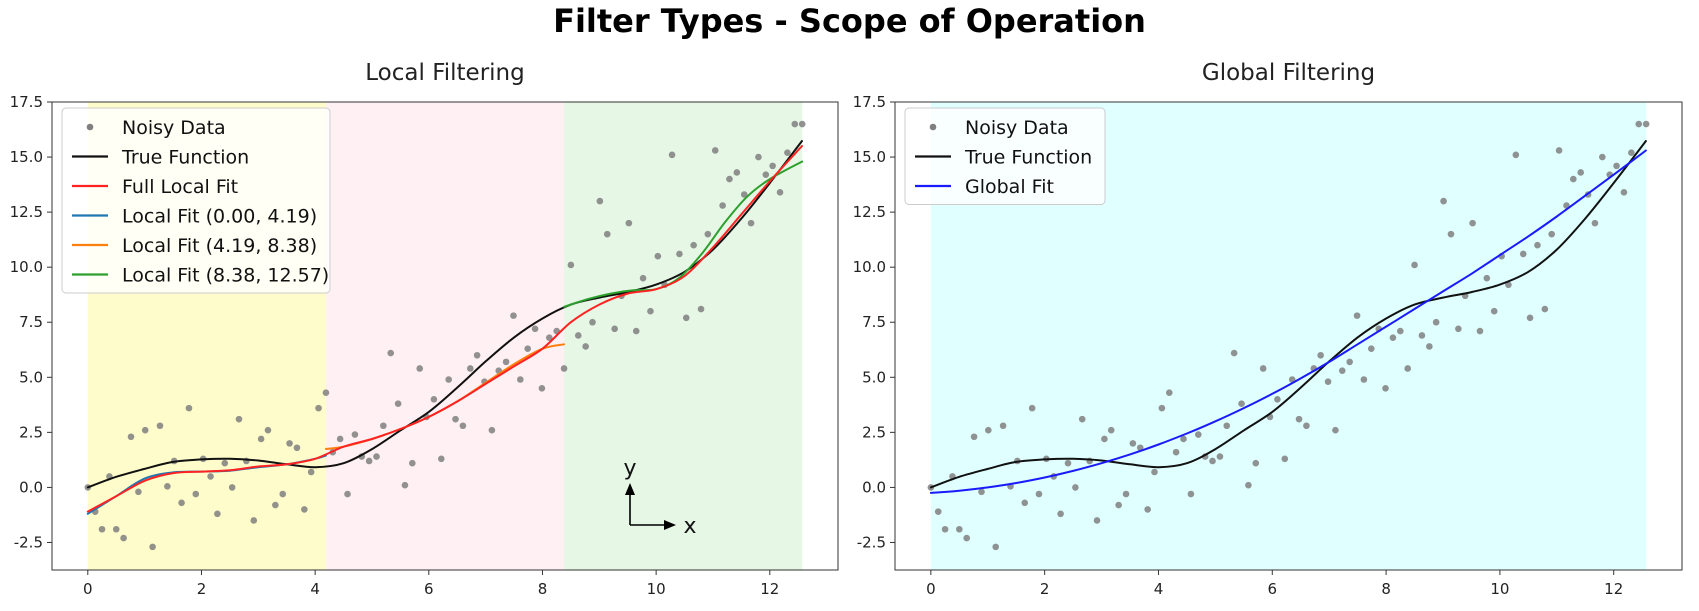 The width and height of the screenshot is (1699, 611). What do you see at coordinates (28, 542) in the screenshot?
I see `y-tick-label: -2.5` at bounding box center [28, 542].